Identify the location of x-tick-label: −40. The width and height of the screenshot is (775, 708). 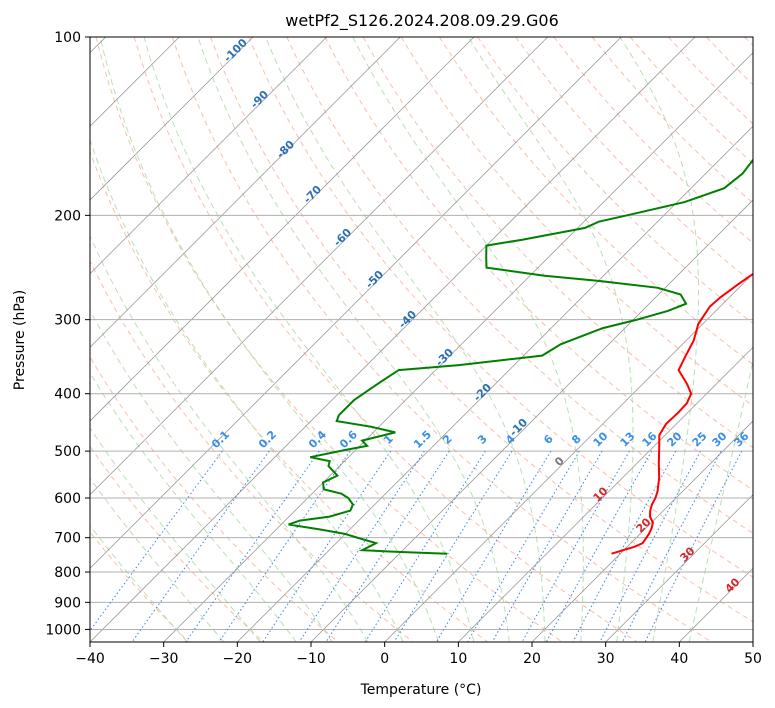
(90, 659).